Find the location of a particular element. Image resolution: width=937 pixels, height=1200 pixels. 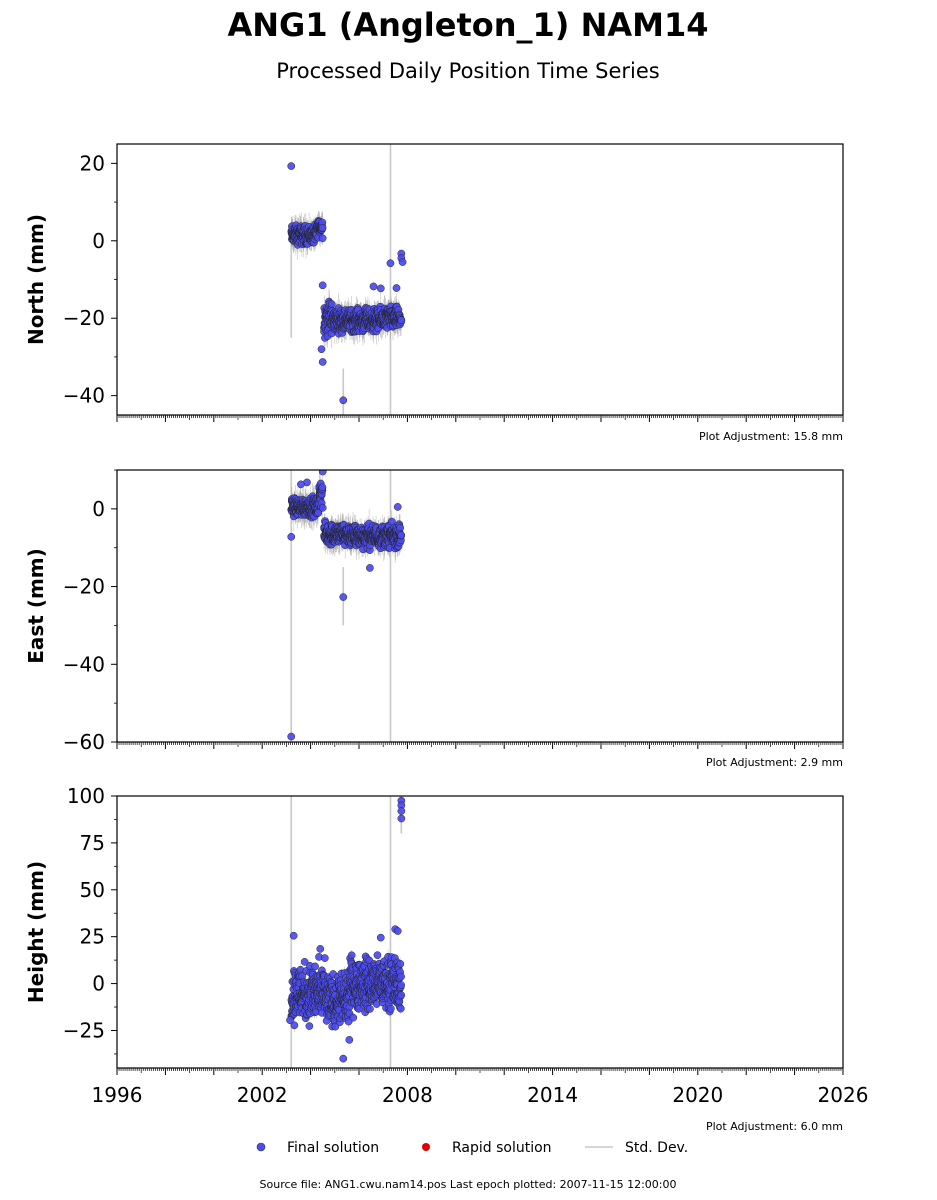

height-plot-area is located at coordinates (346, 932).